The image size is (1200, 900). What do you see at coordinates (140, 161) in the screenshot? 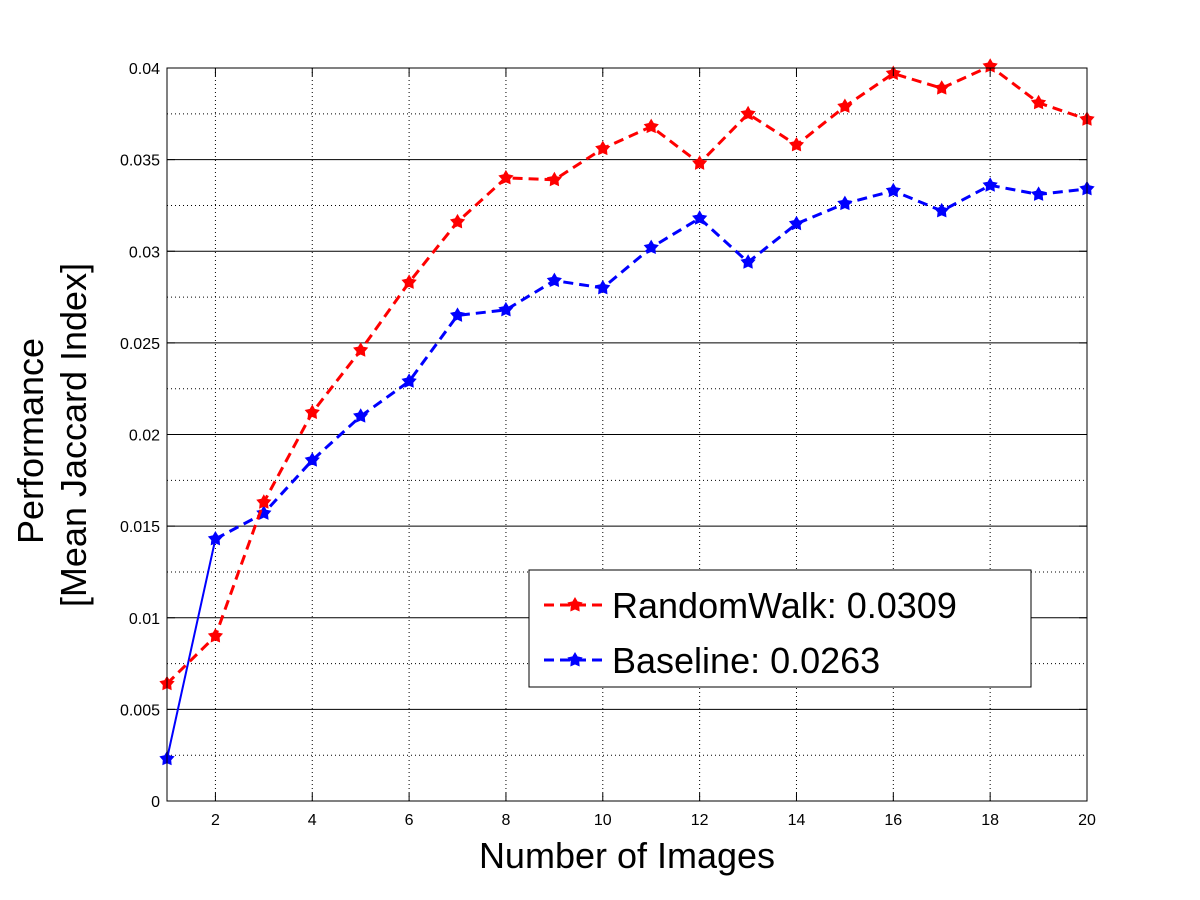
I see `y-tick-label: 0.035` at bounding box center [140, 161].